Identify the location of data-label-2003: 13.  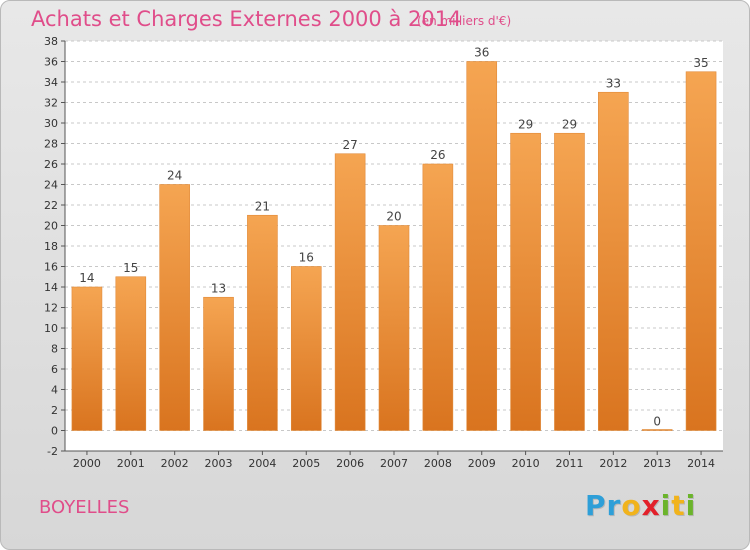
(218, 288).